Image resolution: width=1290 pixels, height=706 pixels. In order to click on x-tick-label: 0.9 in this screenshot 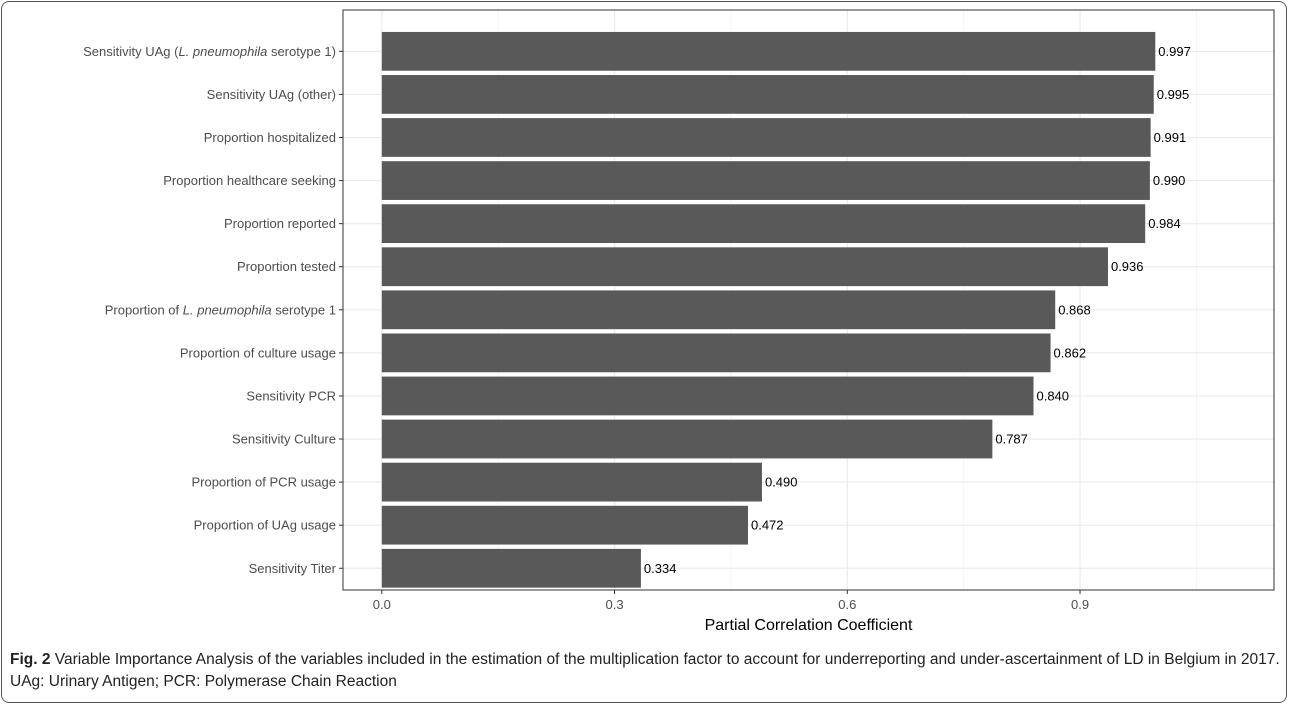, I will do `click(1080, 604)`.